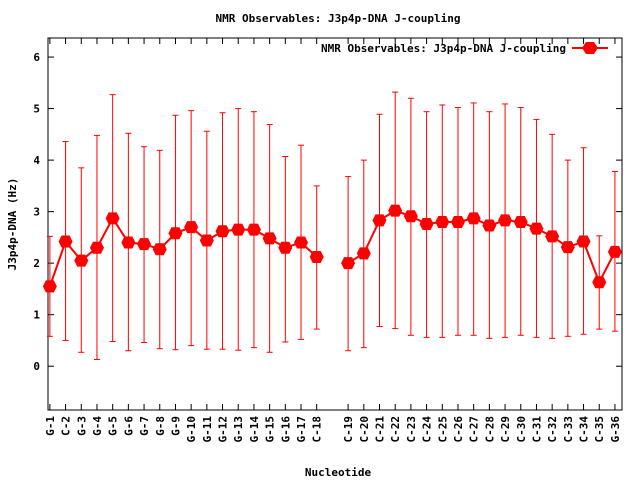 Image resolution: width=640 pixels, height=480 pixels. What do you see at coordinates (458, 429) in the screenshot?
I see `x-tick-label: C-26` at bounding box center [458, 429].